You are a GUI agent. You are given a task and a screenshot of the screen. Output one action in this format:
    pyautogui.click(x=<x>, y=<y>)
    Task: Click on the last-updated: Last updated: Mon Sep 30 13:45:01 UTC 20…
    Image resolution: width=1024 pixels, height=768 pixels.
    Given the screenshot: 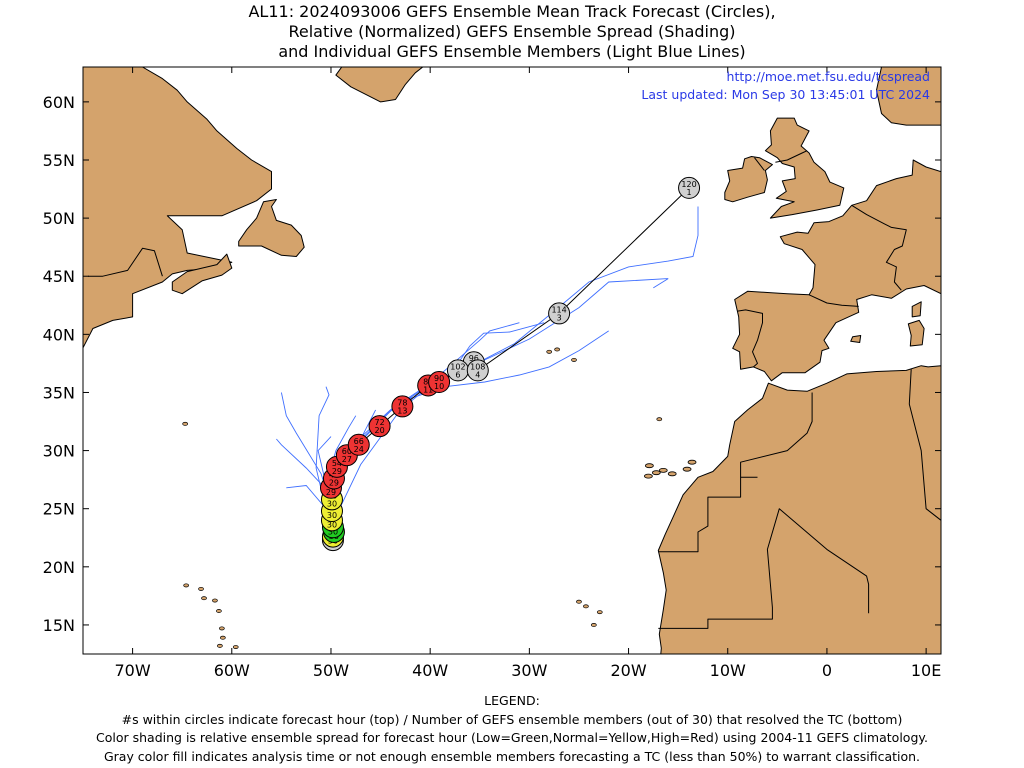 What is the action you would take?
    pyautogui.click(x=785, y=94)
    